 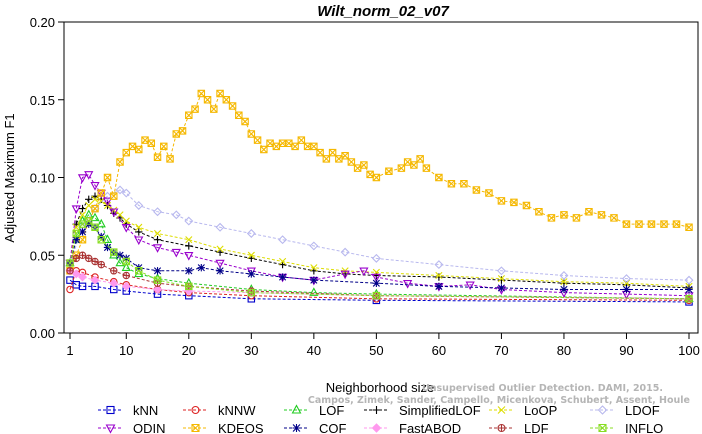 I want to click on x-tick-label: 60, so click(x=439, y=350).